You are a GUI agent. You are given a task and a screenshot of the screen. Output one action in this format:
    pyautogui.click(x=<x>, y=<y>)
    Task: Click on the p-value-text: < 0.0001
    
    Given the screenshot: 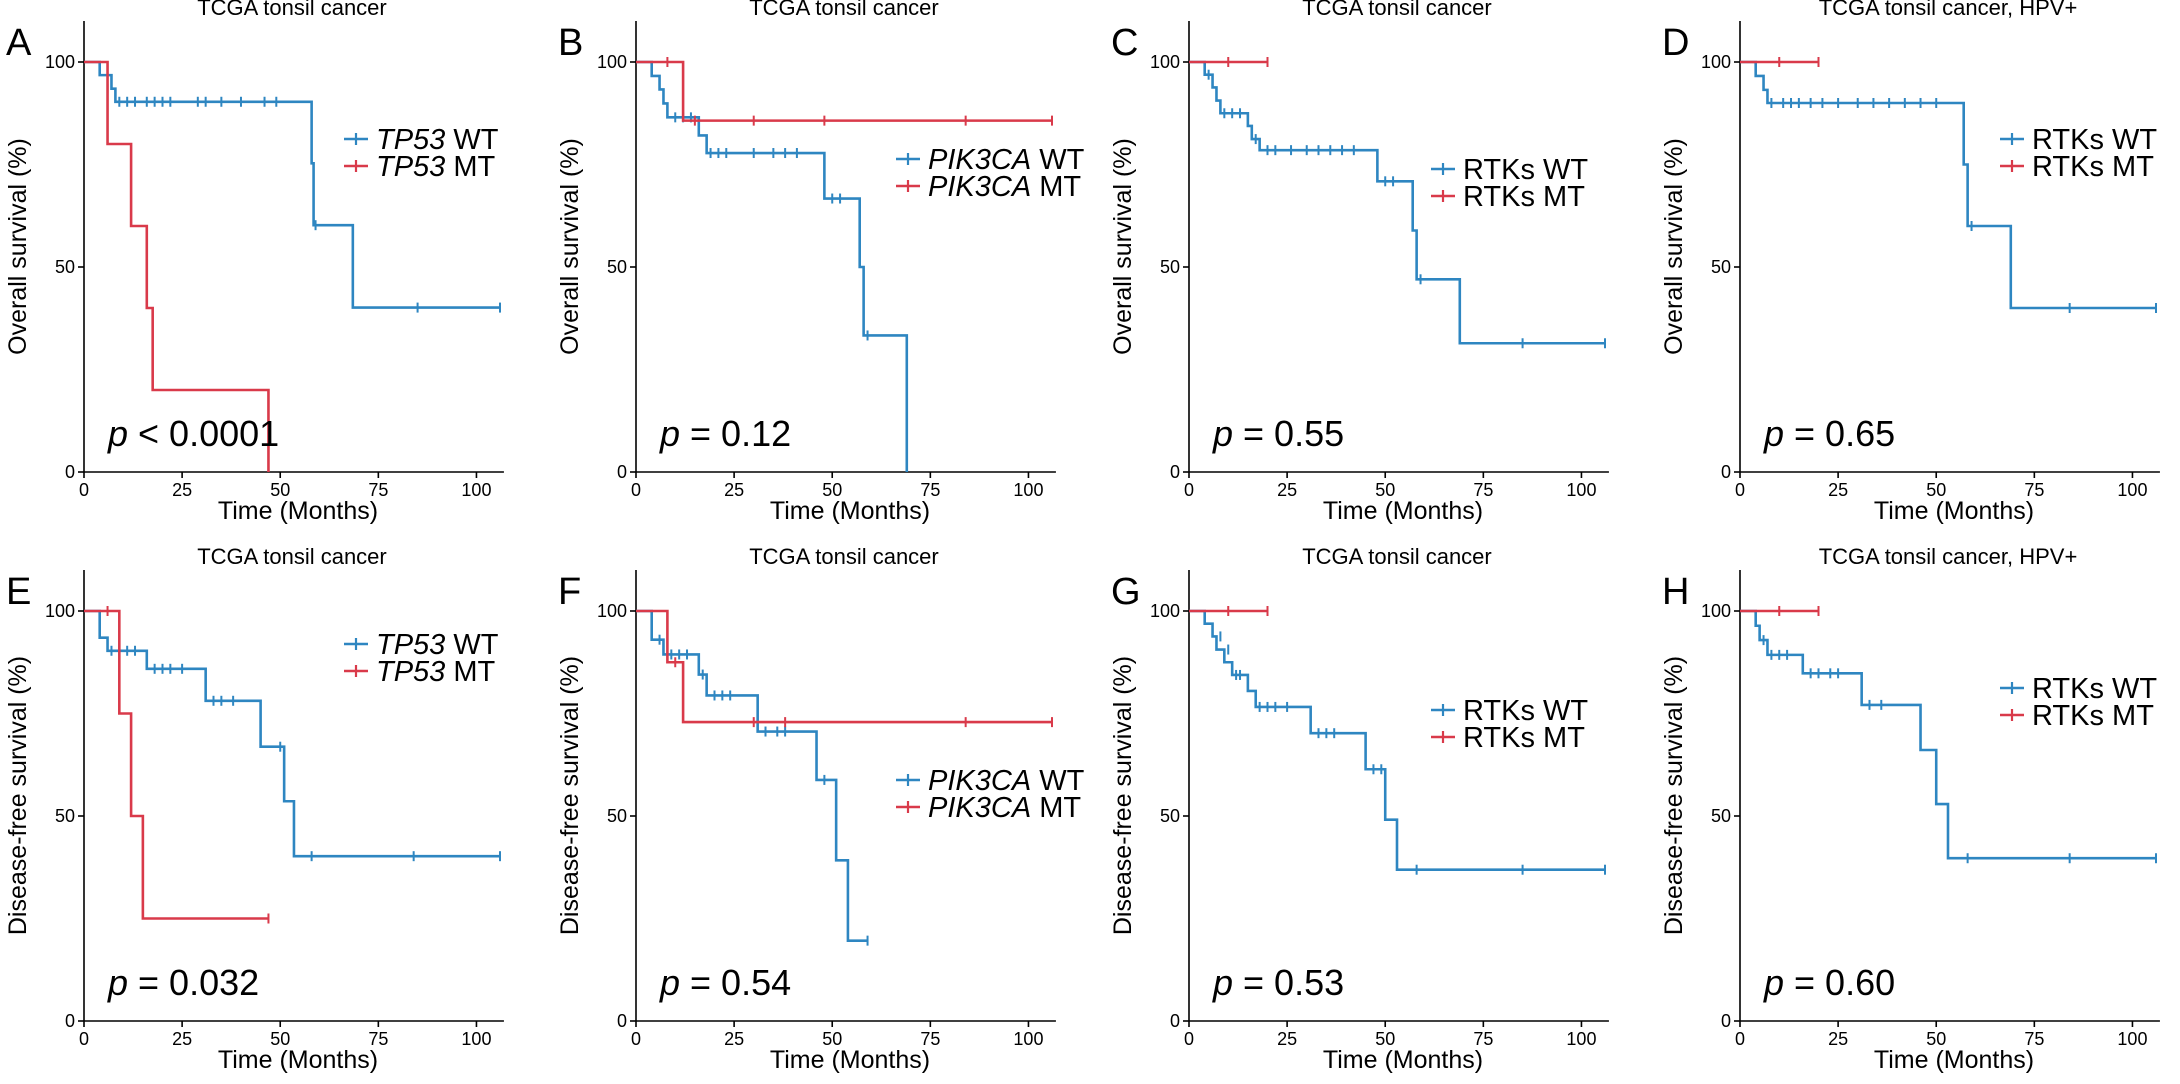 What is the action you would take?
    pyautogui.click(x=203, y=433)
    